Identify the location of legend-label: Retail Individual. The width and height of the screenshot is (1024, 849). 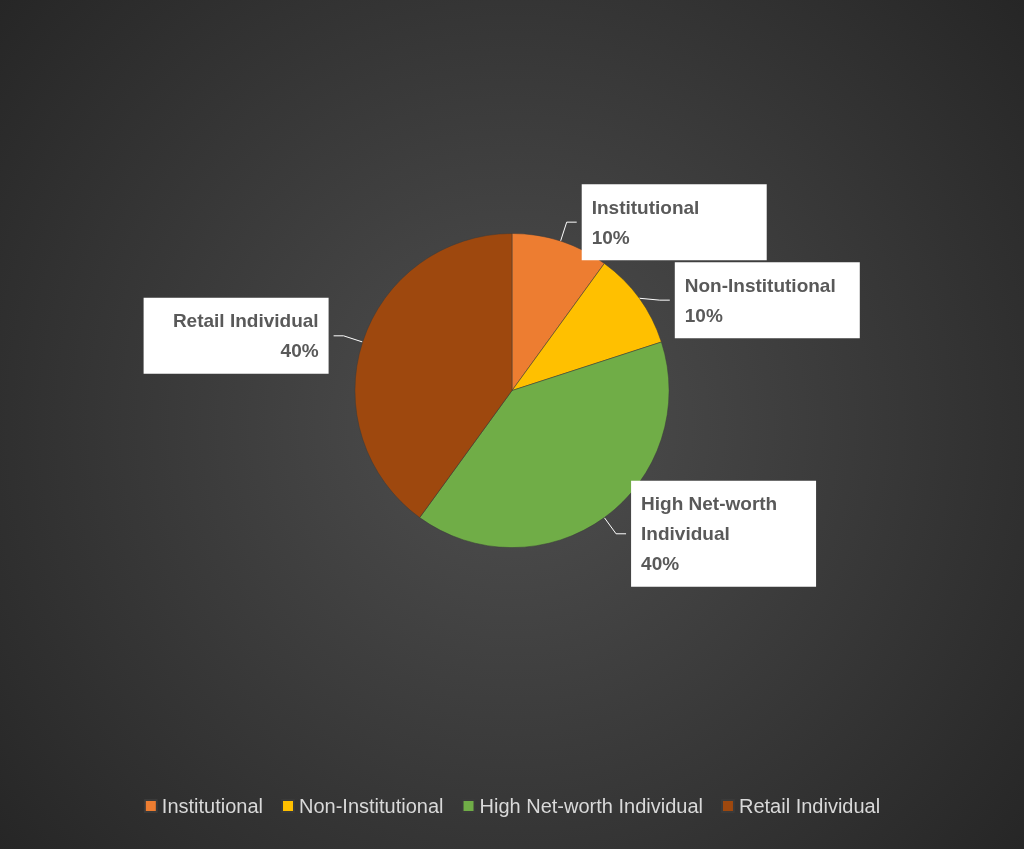
(809, 806).